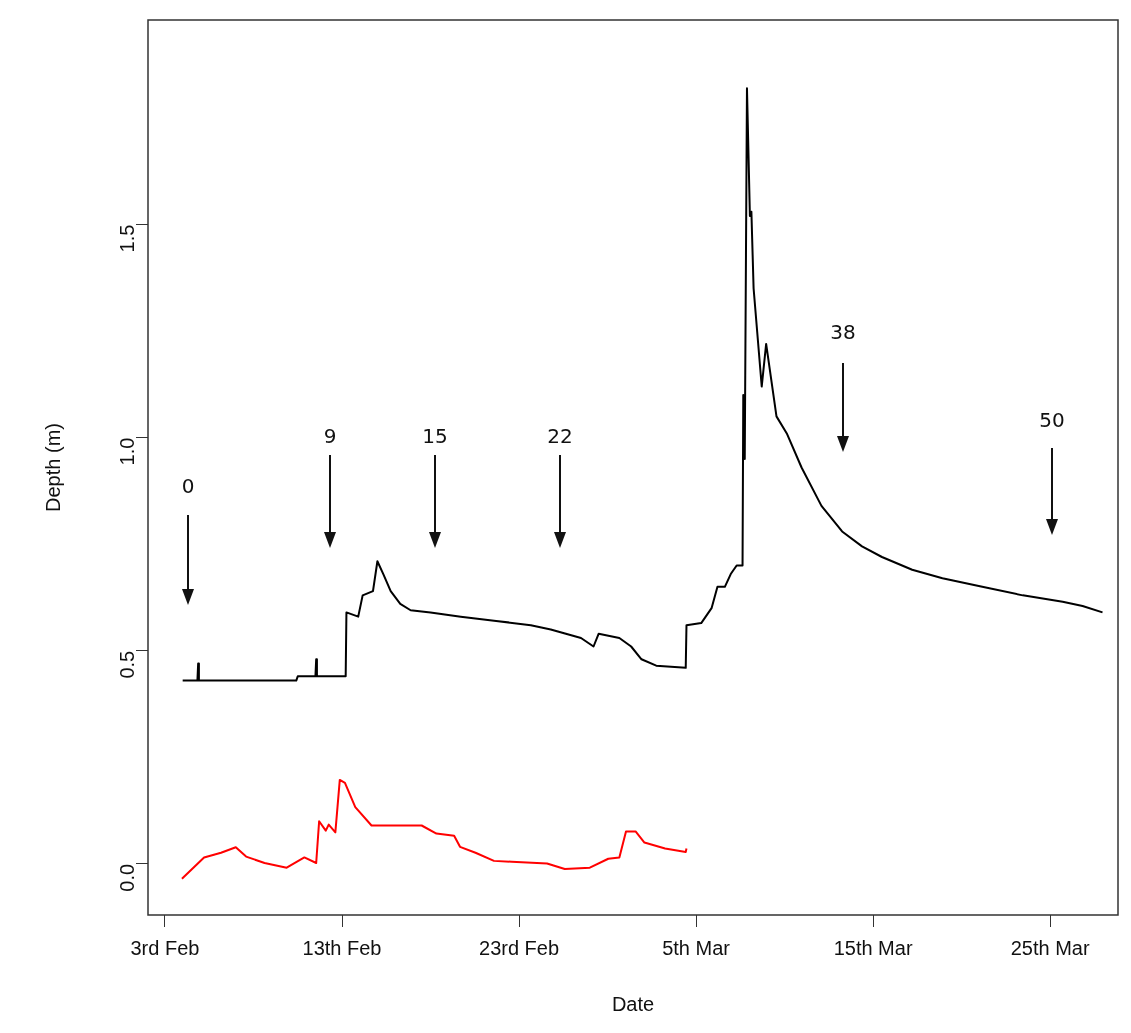 This screenshot has width=1131, height=1033. I want to click on x-tick-label: 3rd Feb, so click(165, 947).